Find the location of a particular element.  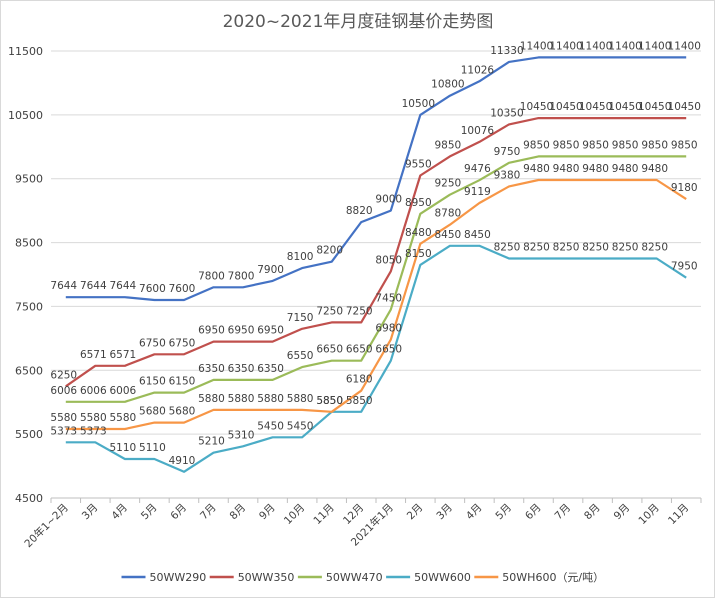

data-label: 9750 is located at coordinates (507, 152).